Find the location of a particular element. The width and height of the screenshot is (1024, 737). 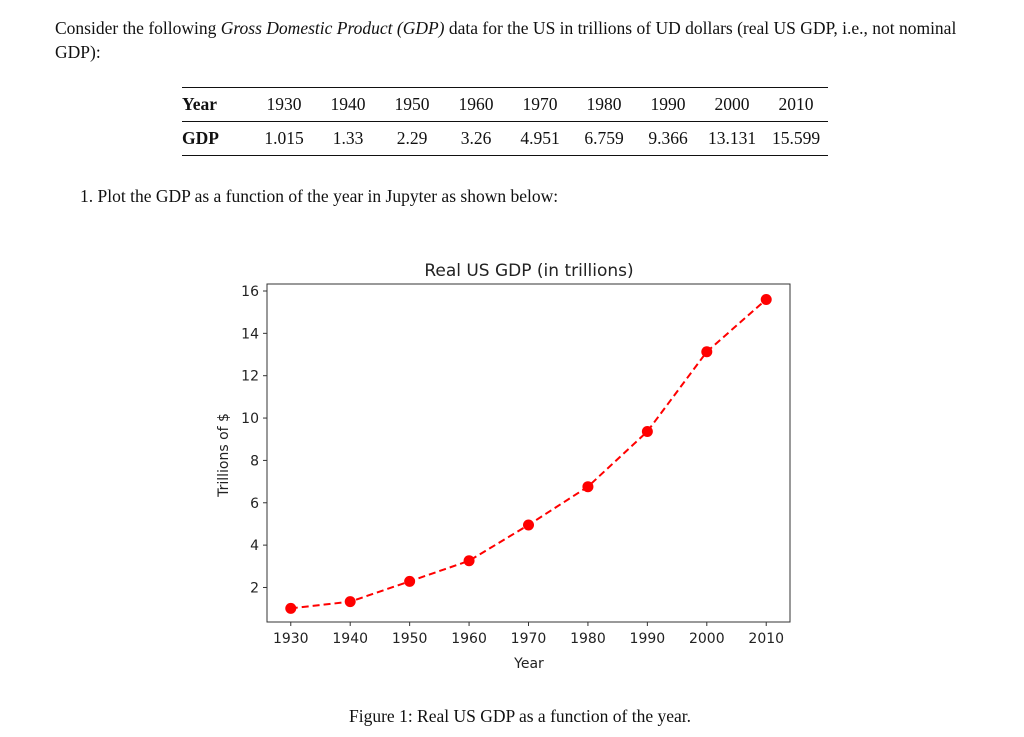

y-tick-label: 12 is located at coordinates (250, 377).